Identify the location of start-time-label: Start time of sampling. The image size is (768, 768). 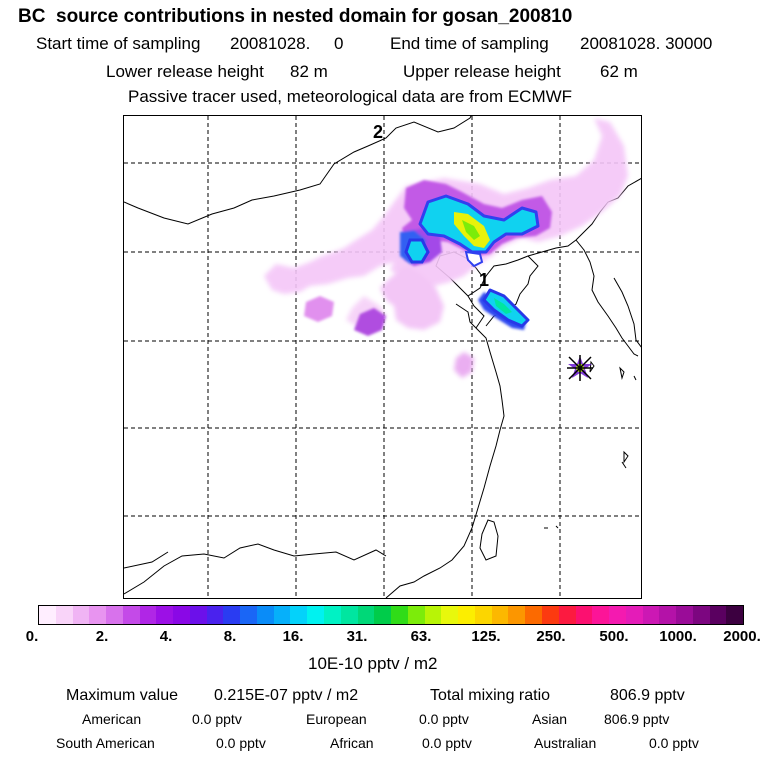
(118, 43).